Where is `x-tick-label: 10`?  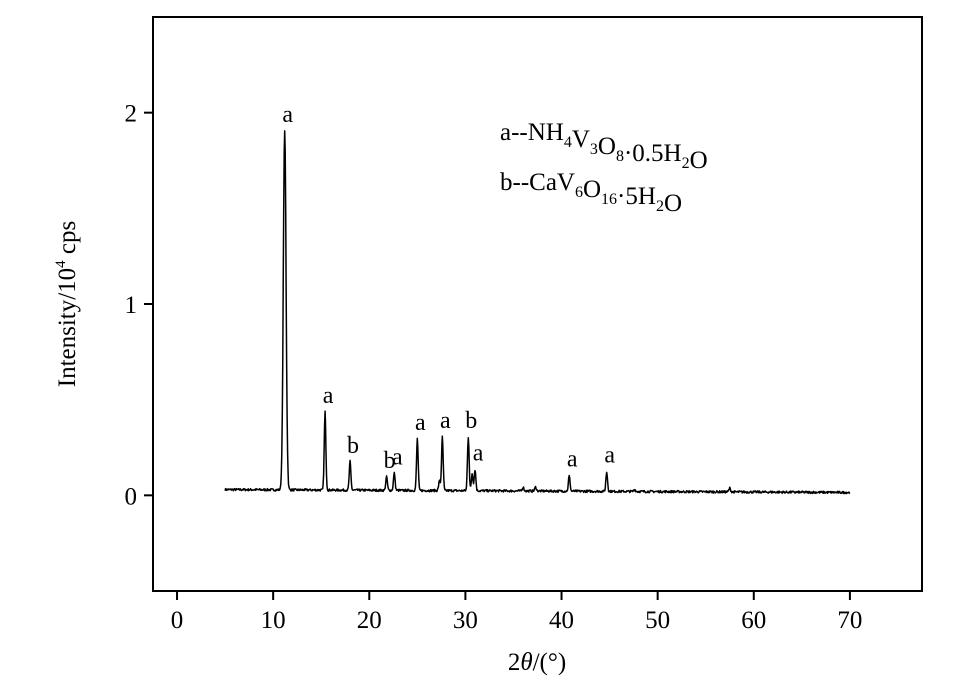 x-tick-label: 10 is located at coordinates (273, 620).